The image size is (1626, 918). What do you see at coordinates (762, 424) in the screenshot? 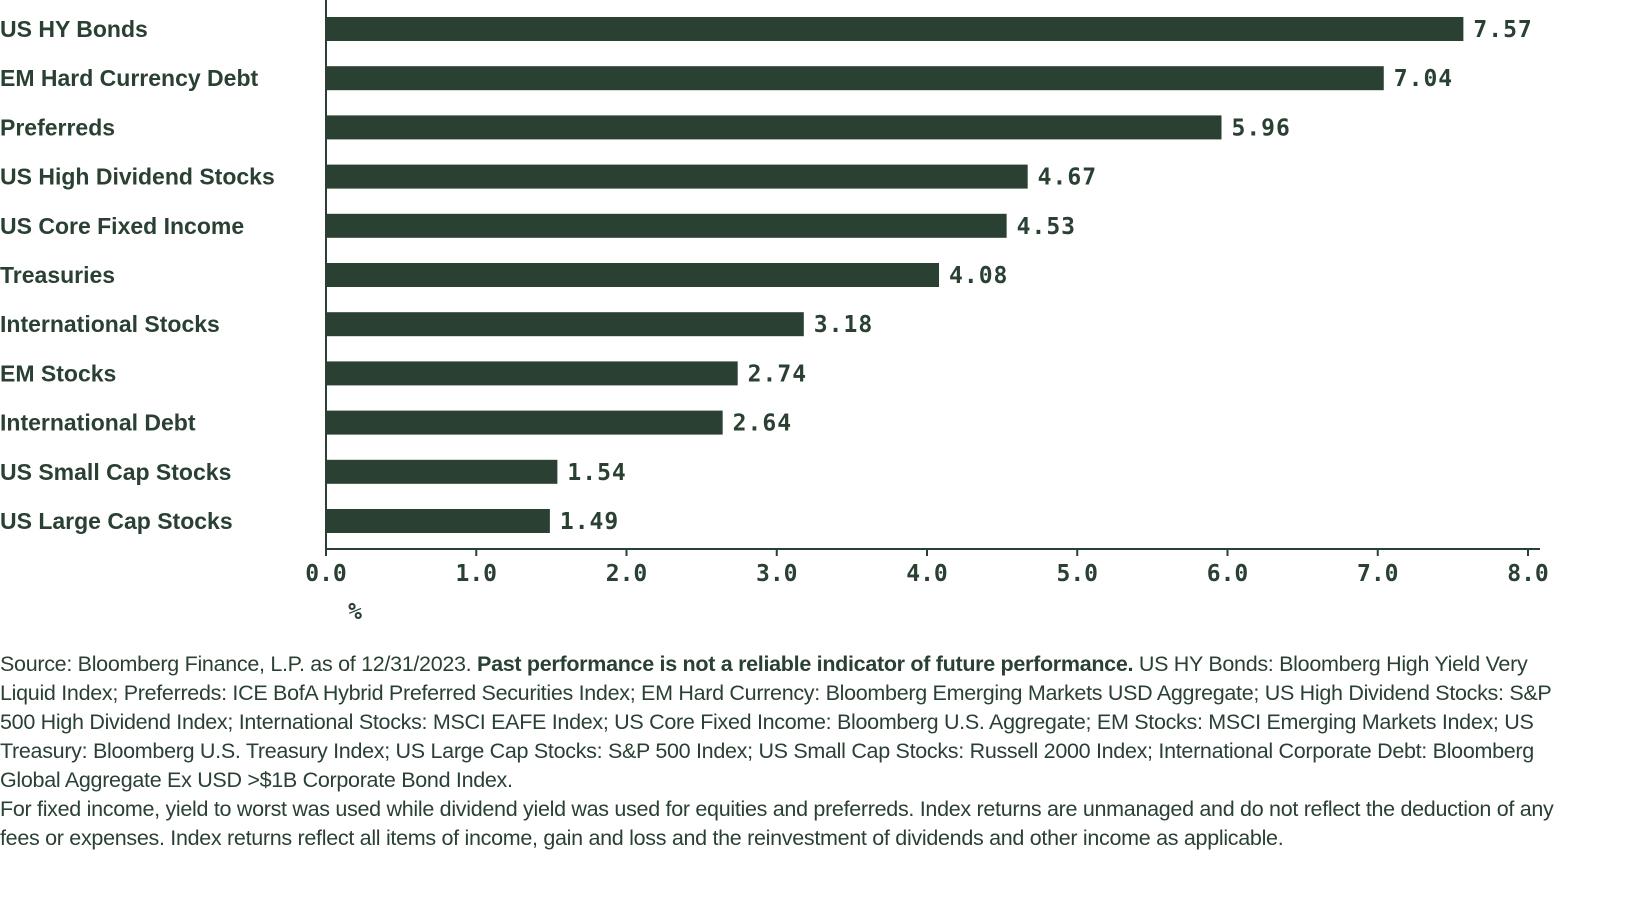
I see `value-label: 2.64` at bounding box center [762, 424].